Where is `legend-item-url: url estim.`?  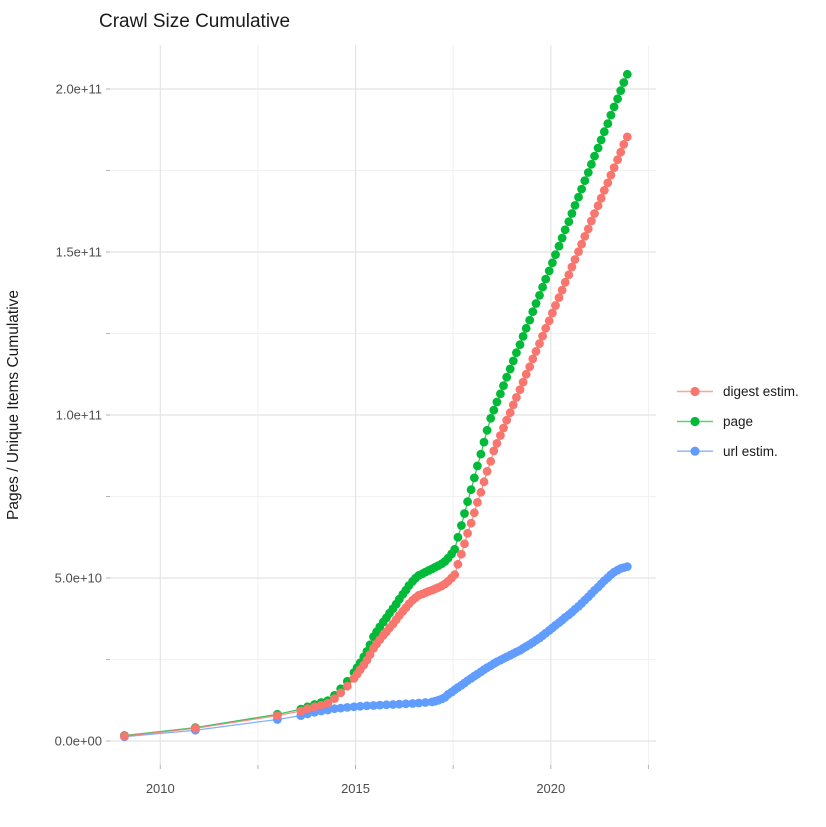 legend-item-url: url estim. is located at coordinates (727, 451).